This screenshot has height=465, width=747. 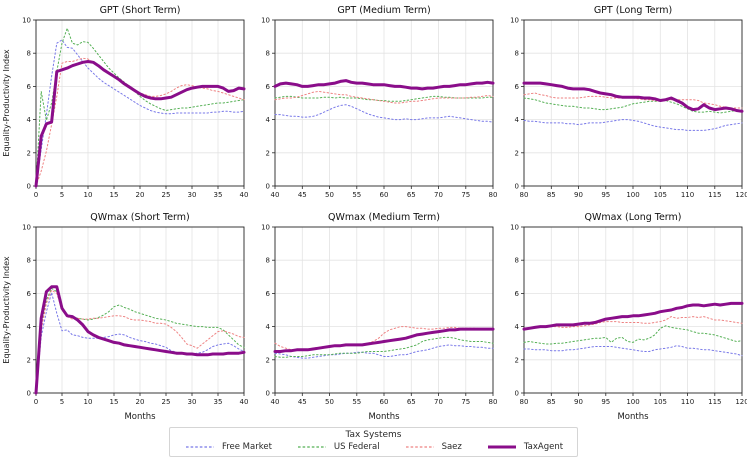 What do you see at coordinates (302, 402) in the screenshot?
I see `svg-text: 45` at bounding box center [302, 402].